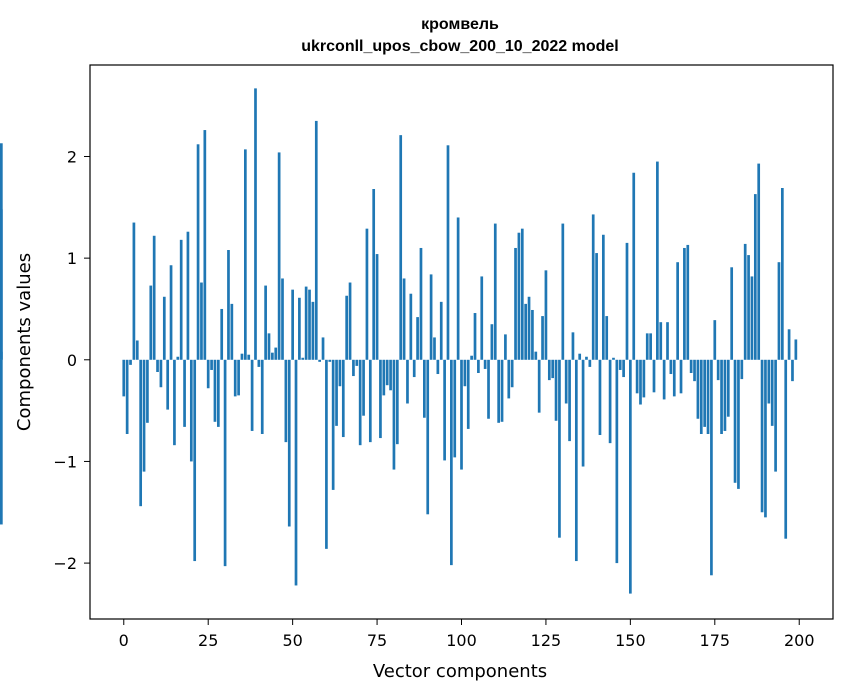 Image resolution: width=847 pixels, height=696 pixels. Describe the element at coordinates (715, 640) in the screenshot. I see `x-tick-label: 175` at that location.